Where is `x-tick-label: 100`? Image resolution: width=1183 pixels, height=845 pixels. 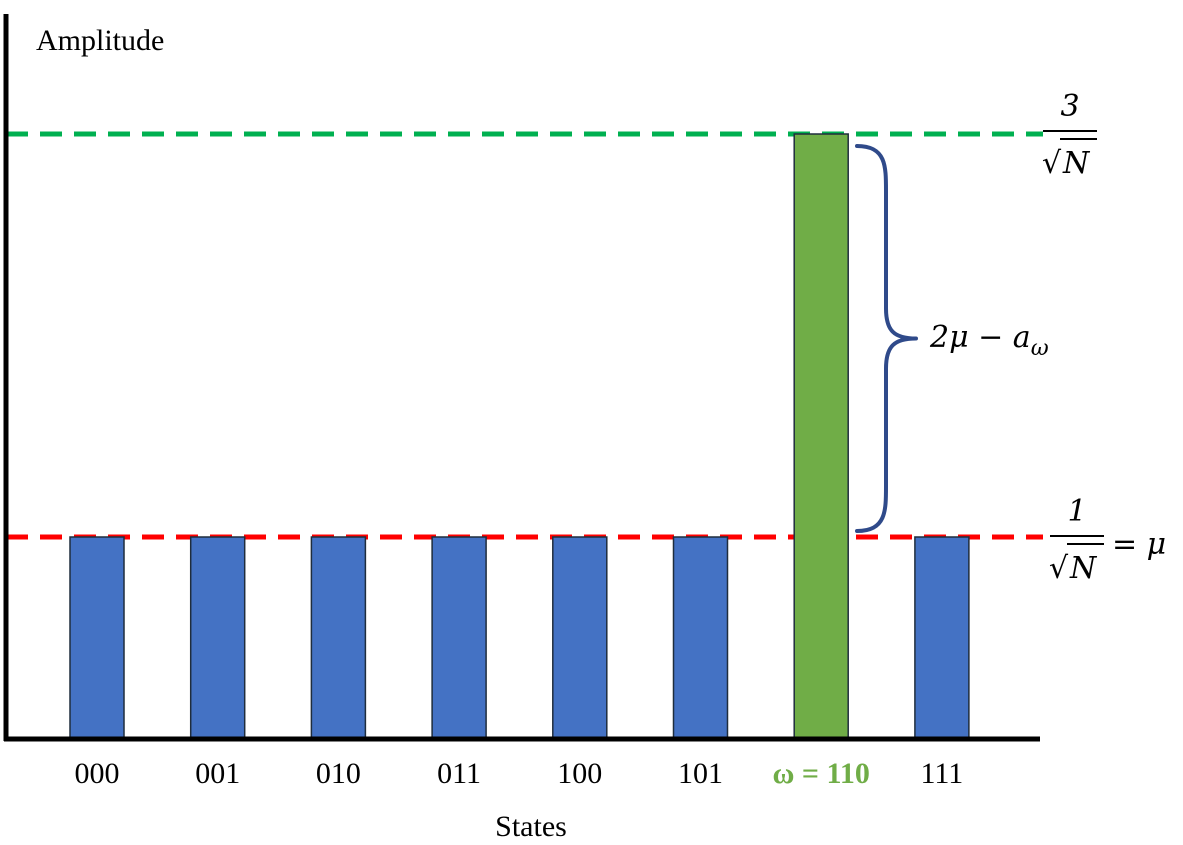
x-tick-label: 100 is located at coordinates (579, 773).